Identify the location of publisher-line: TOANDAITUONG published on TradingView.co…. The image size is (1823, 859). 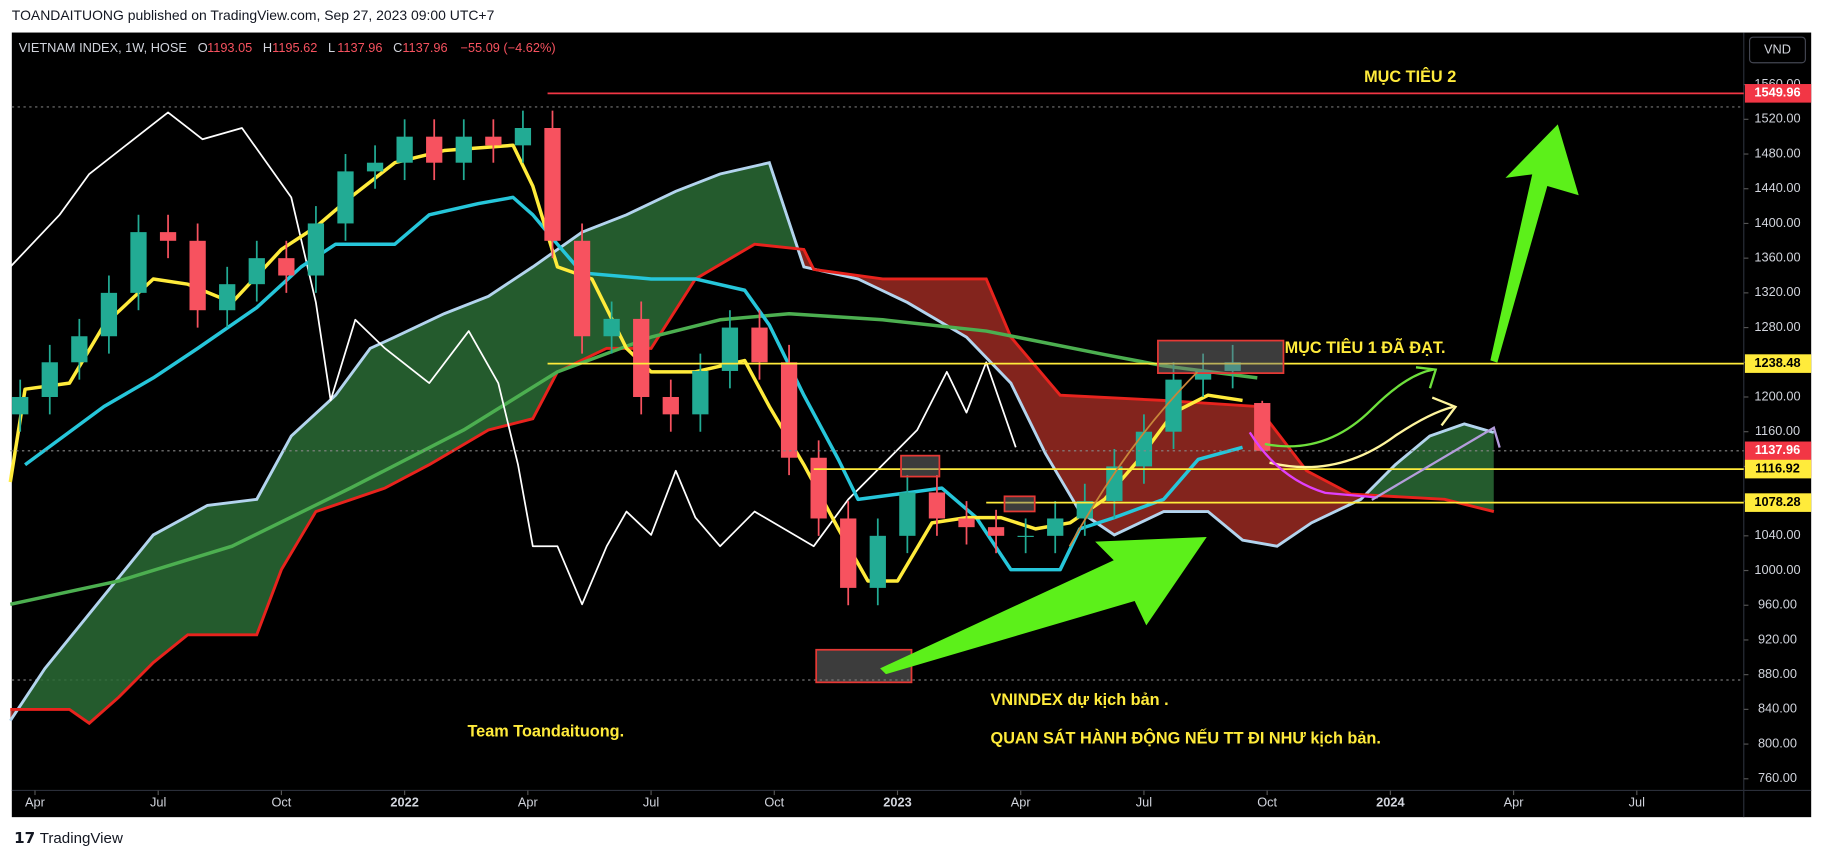
(253, 15).